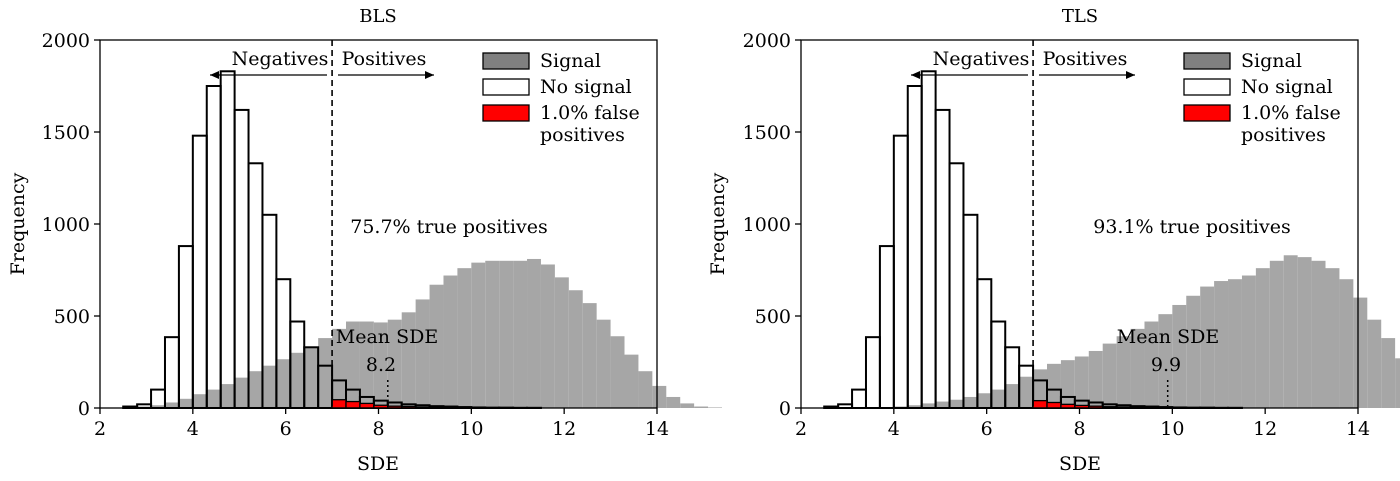  Describe the element at coordinates (84, 409) in the screenshot. I see `y-tick-label: 0` at that location.